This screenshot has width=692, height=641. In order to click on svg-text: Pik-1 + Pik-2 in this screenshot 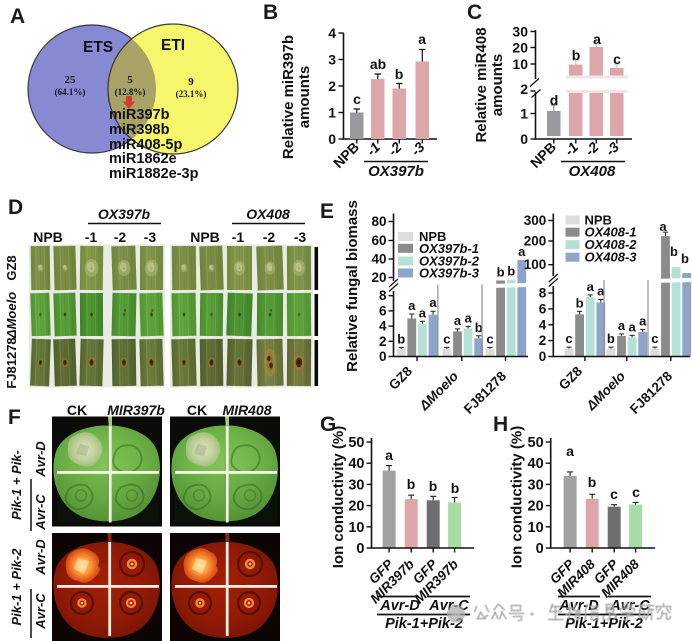, I will do `click(16, 587)`.